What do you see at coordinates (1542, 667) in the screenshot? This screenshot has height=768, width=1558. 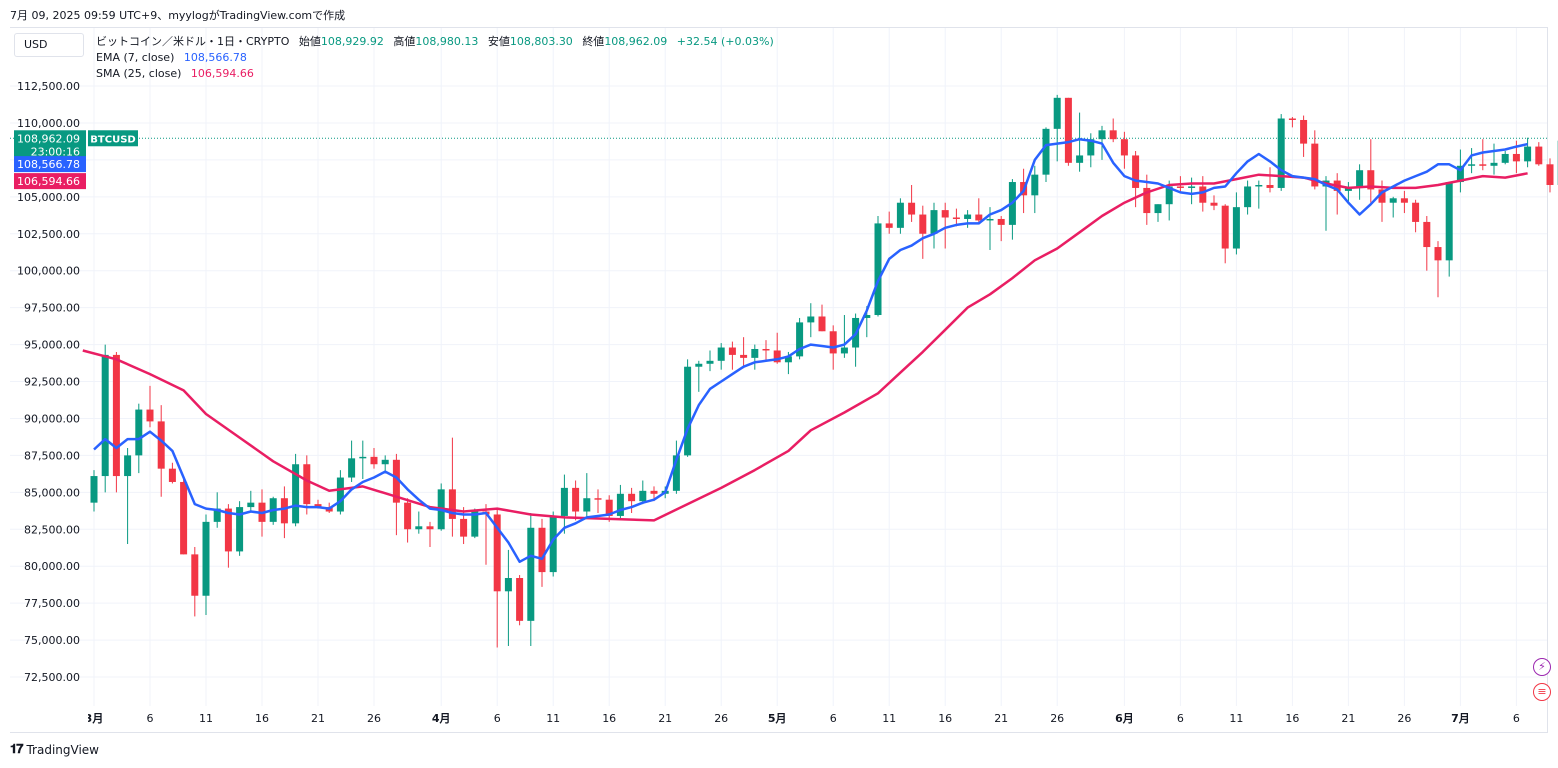 I see `lightning-icon: ⚡` at bounding box center [1542, 667].